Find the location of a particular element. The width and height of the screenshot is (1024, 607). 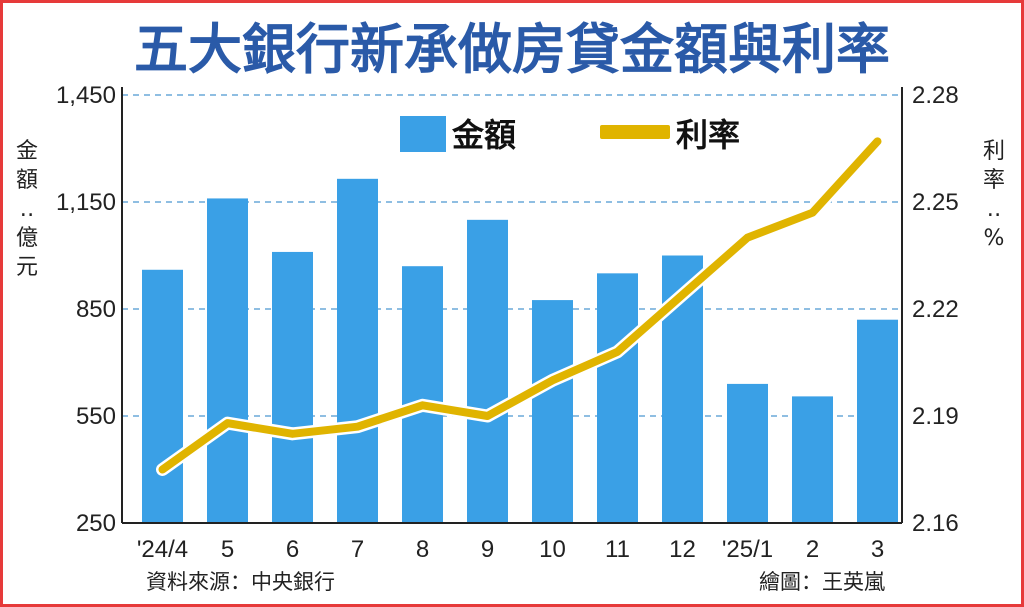

legend-swatch-rate is located at coordinates (635, 132).